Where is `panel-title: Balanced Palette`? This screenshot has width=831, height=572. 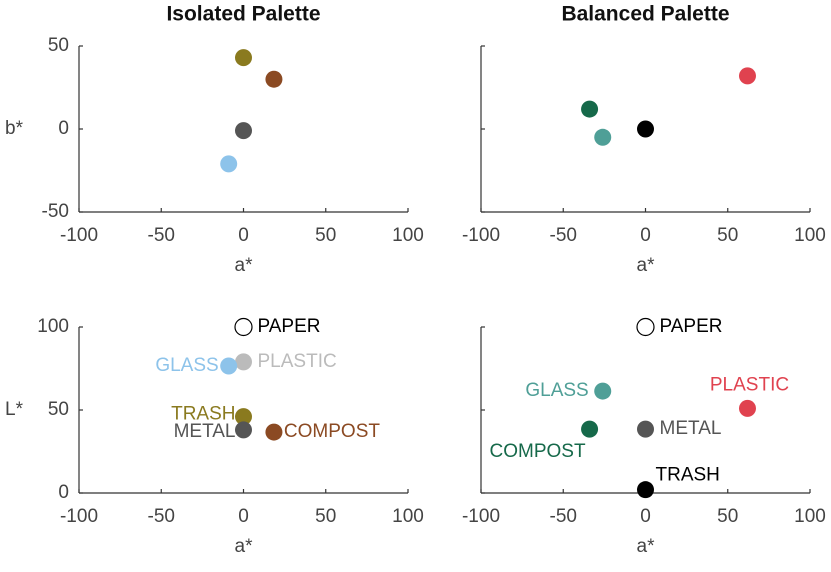 panel-title: Balanced Palette is located at coordinates (645, 14).